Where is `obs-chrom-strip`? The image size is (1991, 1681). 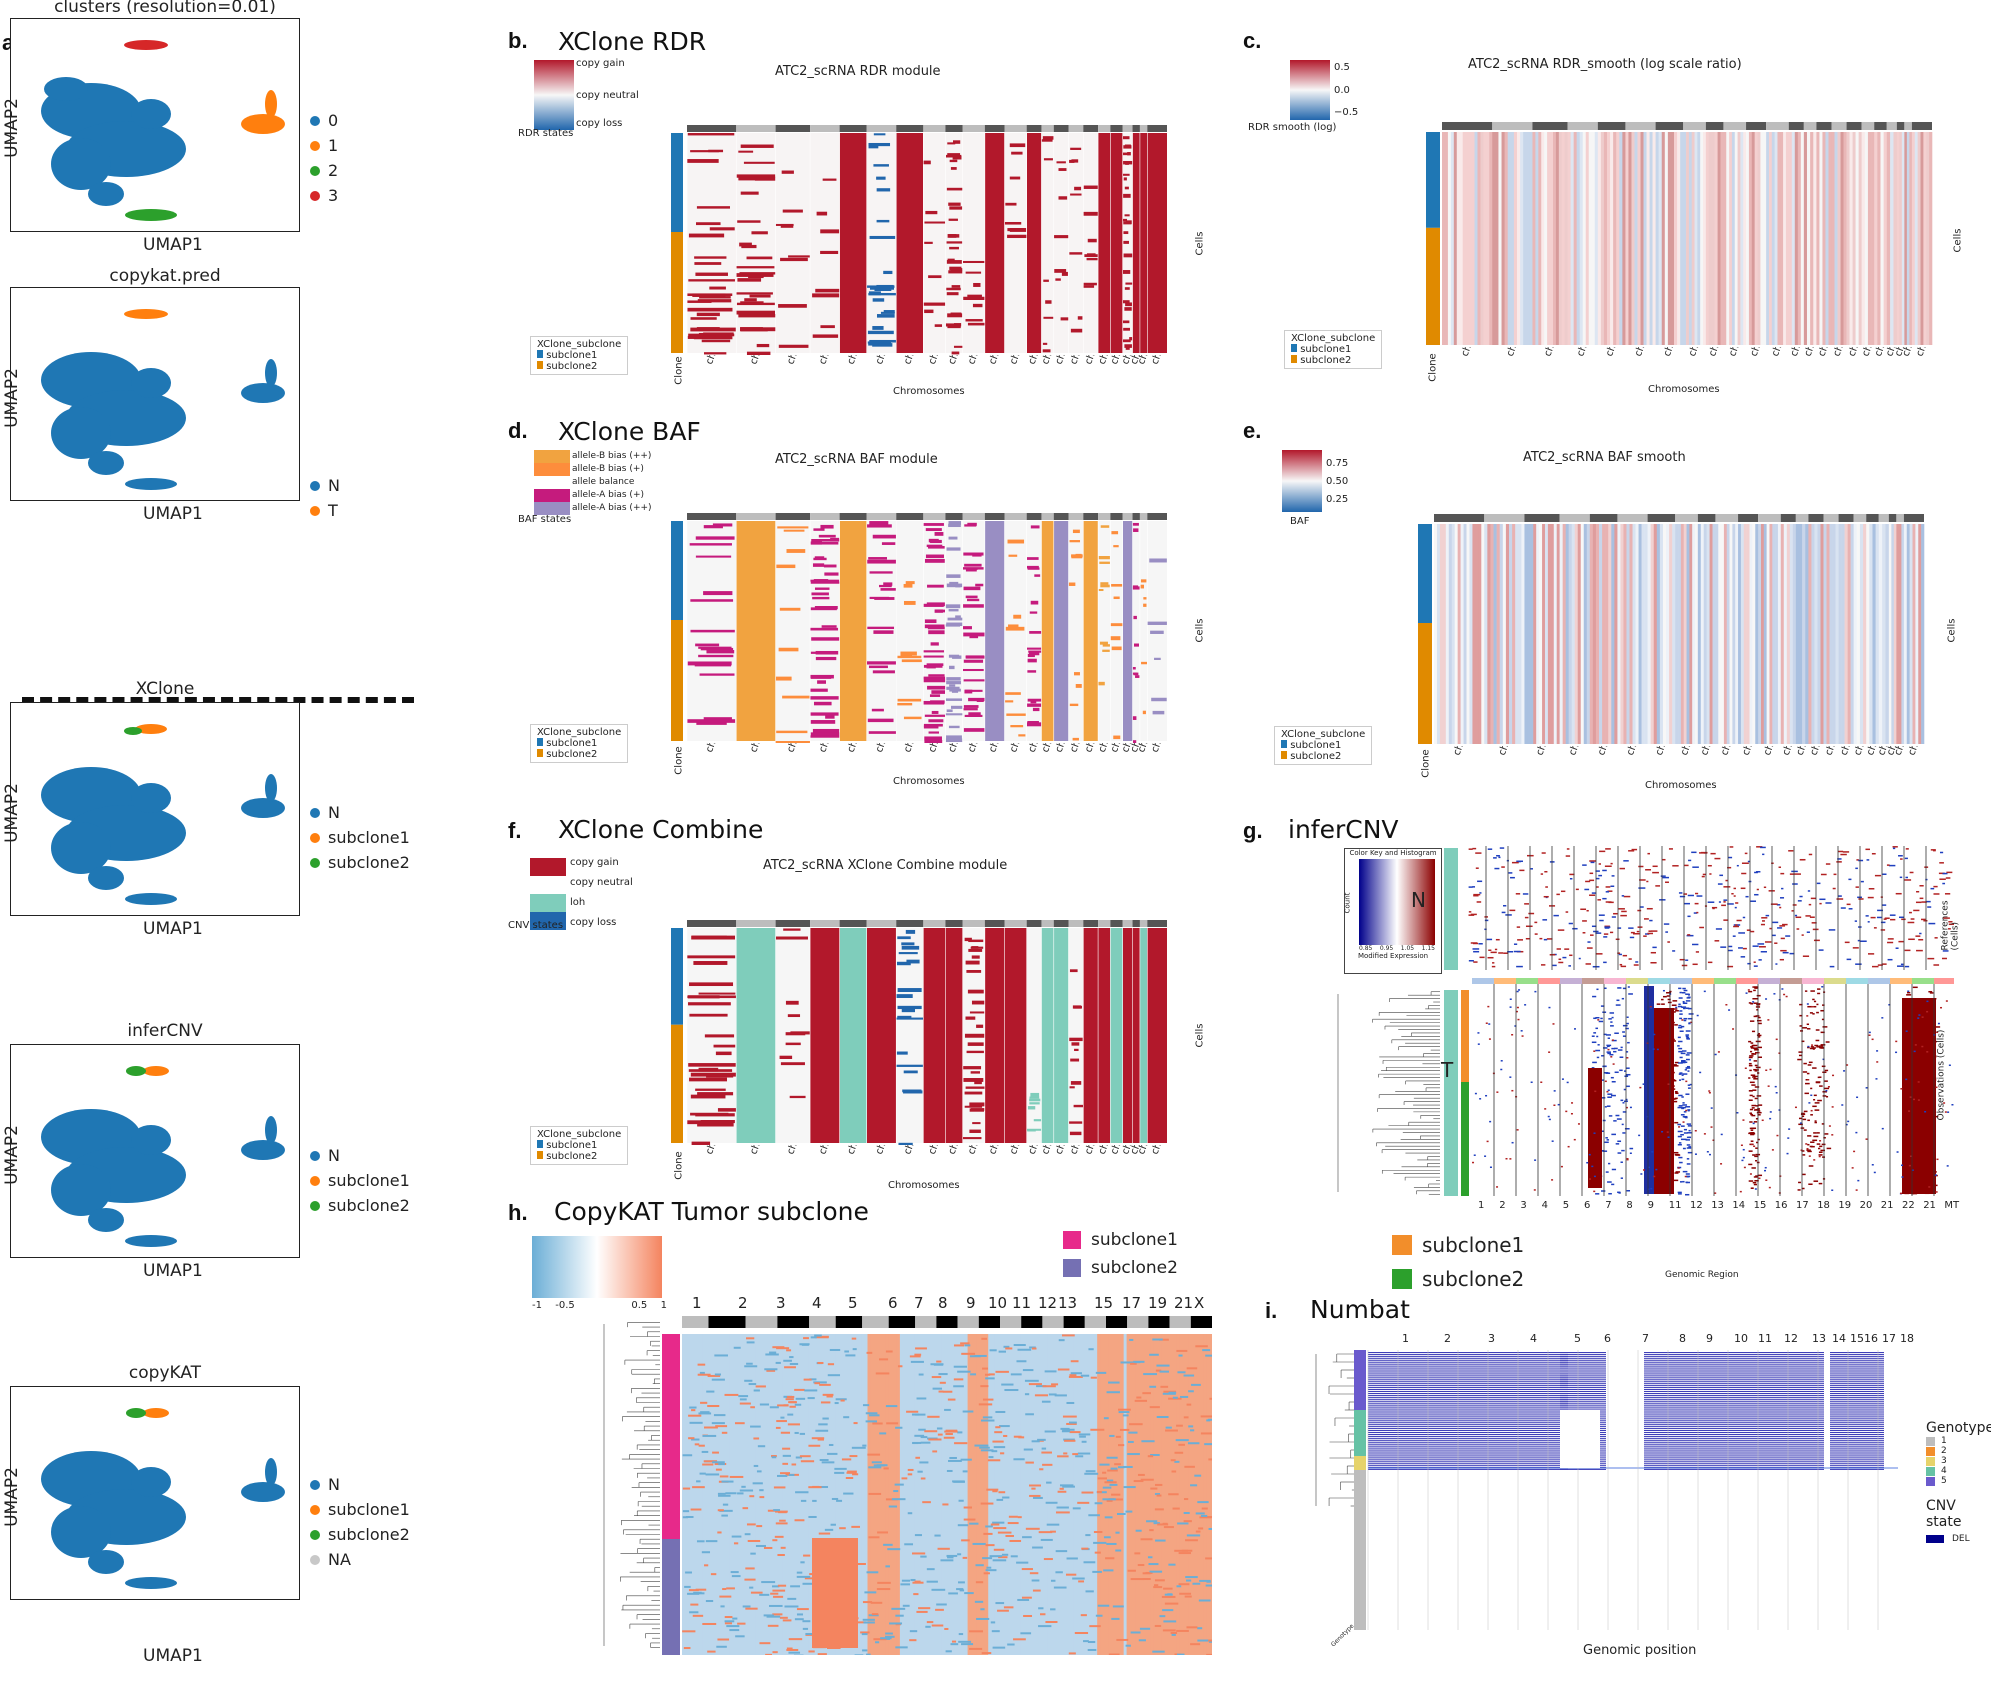
obs-chrom-strip is located at coordinates (1637, 981).